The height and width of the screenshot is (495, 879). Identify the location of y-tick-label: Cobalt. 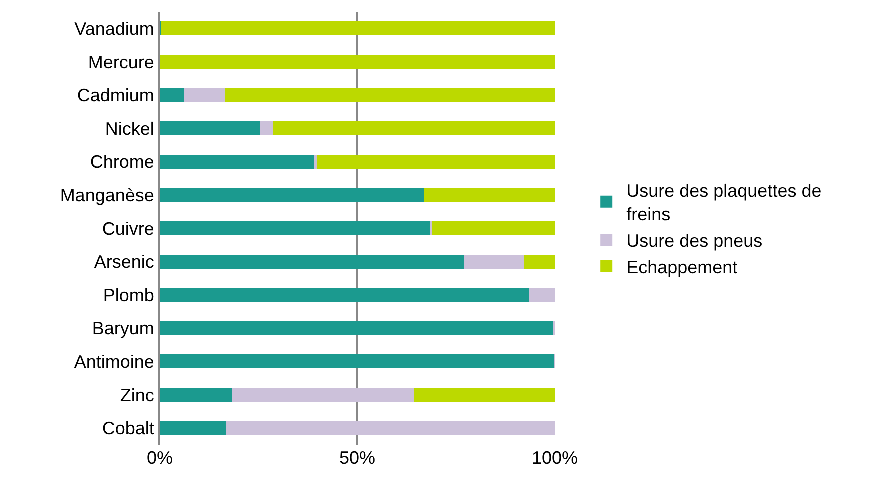
(128, 428).